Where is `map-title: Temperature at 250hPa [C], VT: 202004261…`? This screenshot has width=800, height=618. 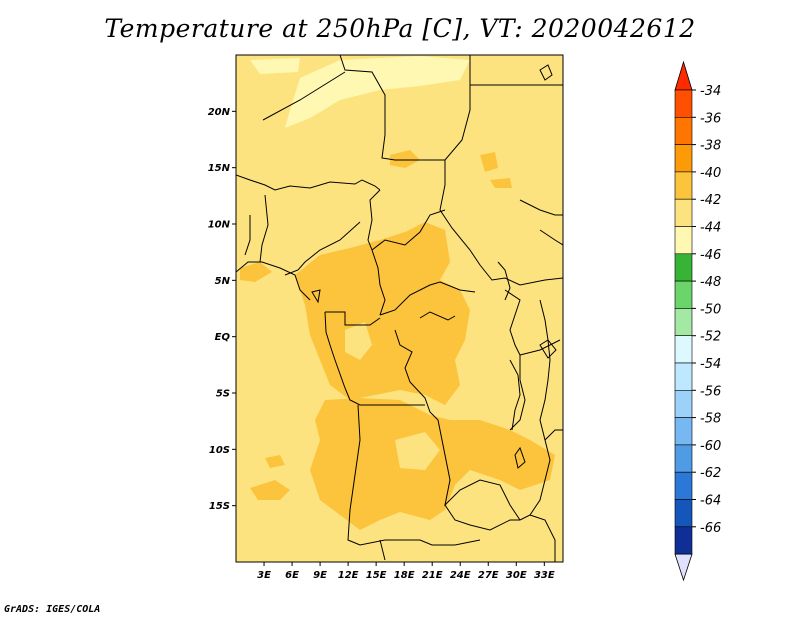
map-title: Temperature at 250hPa [C], VT: 202004261… is located at coordinates (400, 28).